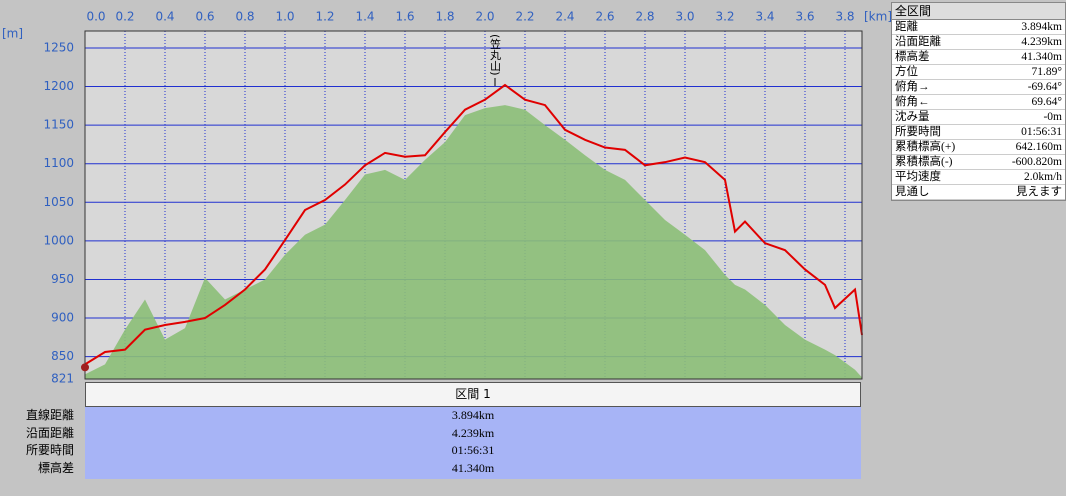 This screenshot has height=496, width=1066. What do you see at coordinates (473, 394) in the screenshot?
I see `section-header: 区間 1` at bounding box center [473, 394].